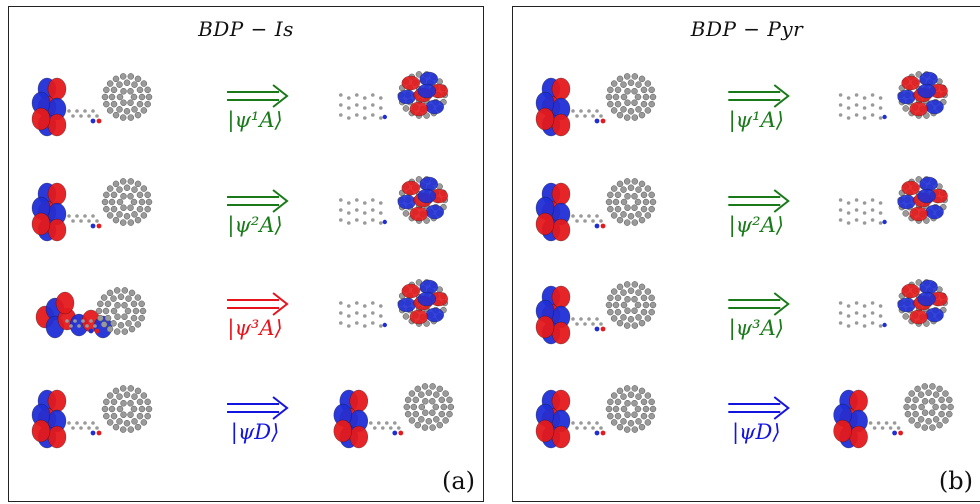 This screenshot has width=980, height=504. What do you see at coordinates (955, 481) in the screenshot?
I see `panel-label: (b)` at bounding box center [955, 481].